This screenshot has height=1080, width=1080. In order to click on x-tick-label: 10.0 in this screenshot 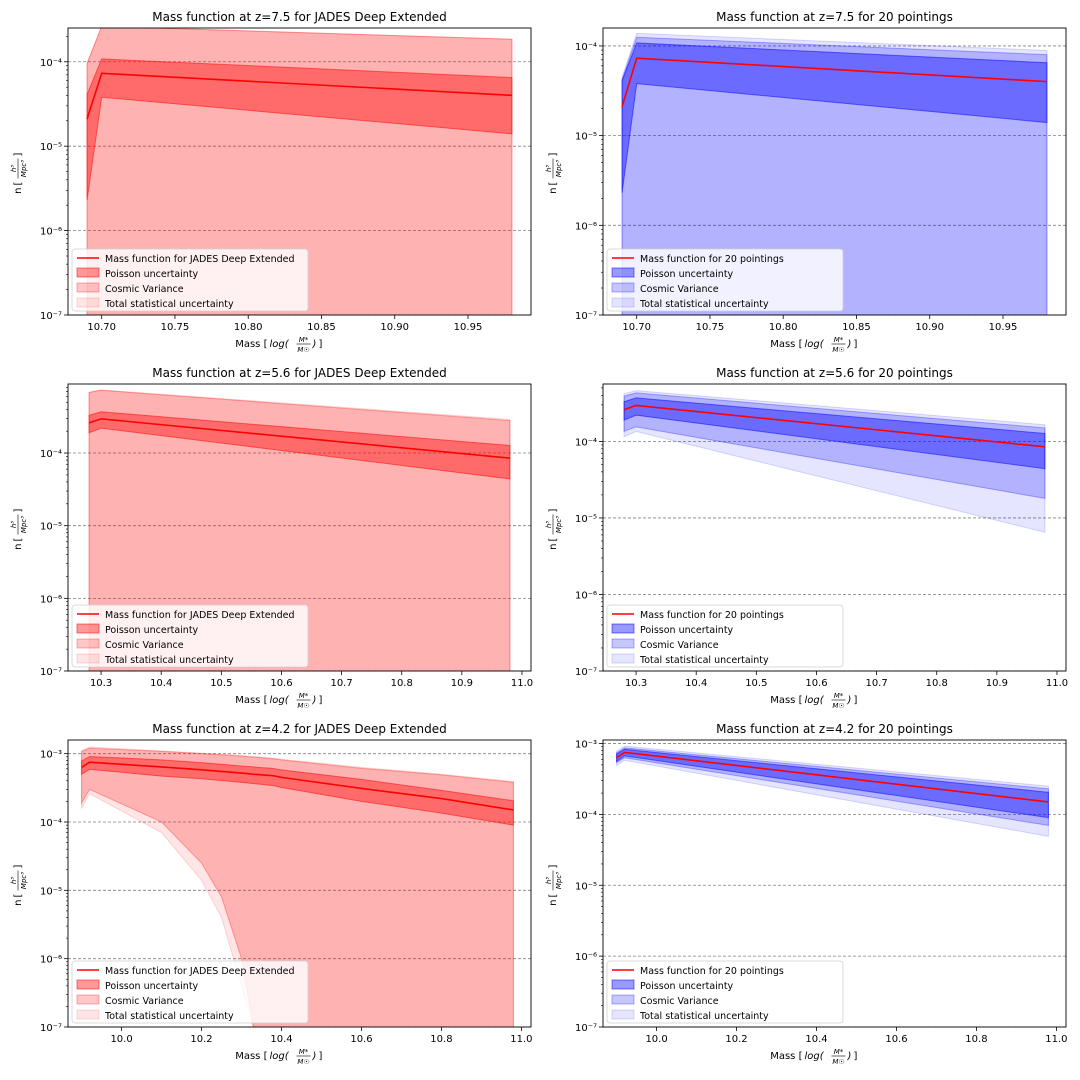, I will do `click(656, 1039)`.